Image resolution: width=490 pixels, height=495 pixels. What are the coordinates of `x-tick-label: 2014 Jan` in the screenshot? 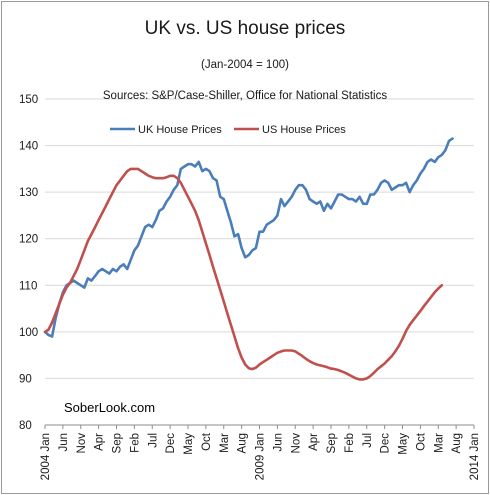 It's located at (475, 456).